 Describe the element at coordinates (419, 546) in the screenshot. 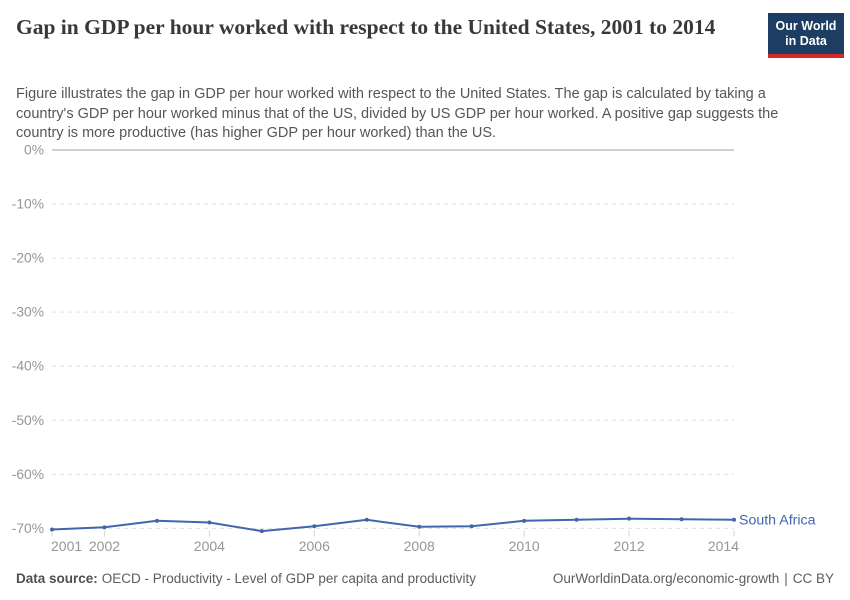

I see `x-axis-label: 2008` at that location.